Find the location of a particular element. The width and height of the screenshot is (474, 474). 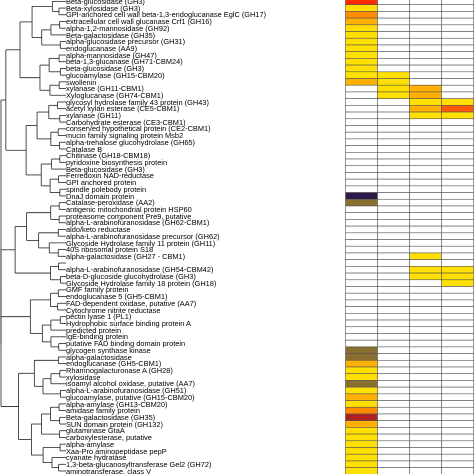

row-label: amidase family protein is located at coordinates (103, 411).